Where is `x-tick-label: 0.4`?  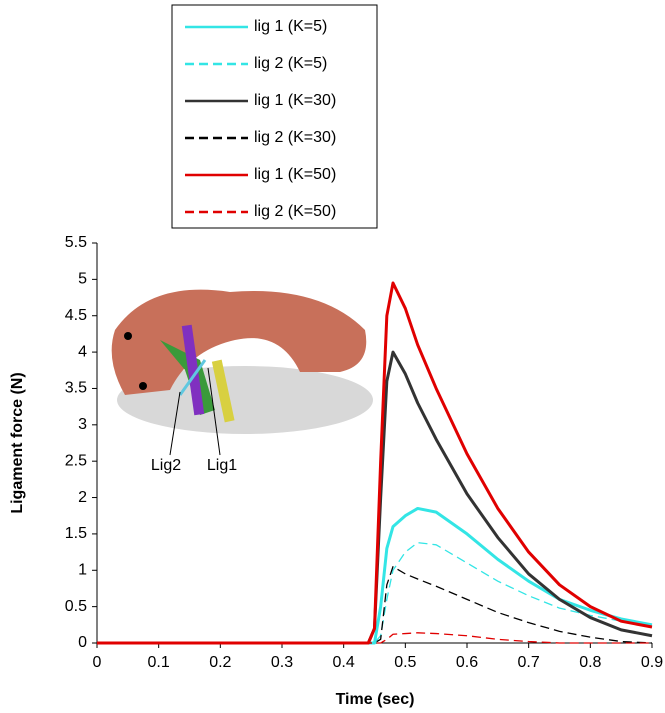
x-tick-label: 0.4 is located at coordinates (344, 662).